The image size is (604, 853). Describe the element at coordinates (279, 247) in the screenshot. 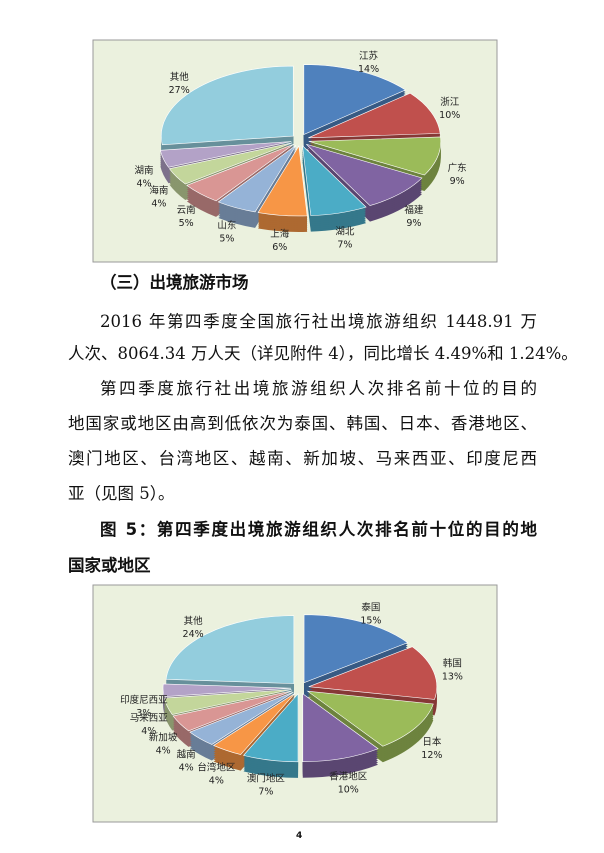

I see `slice-value-label: 6%` at that location.